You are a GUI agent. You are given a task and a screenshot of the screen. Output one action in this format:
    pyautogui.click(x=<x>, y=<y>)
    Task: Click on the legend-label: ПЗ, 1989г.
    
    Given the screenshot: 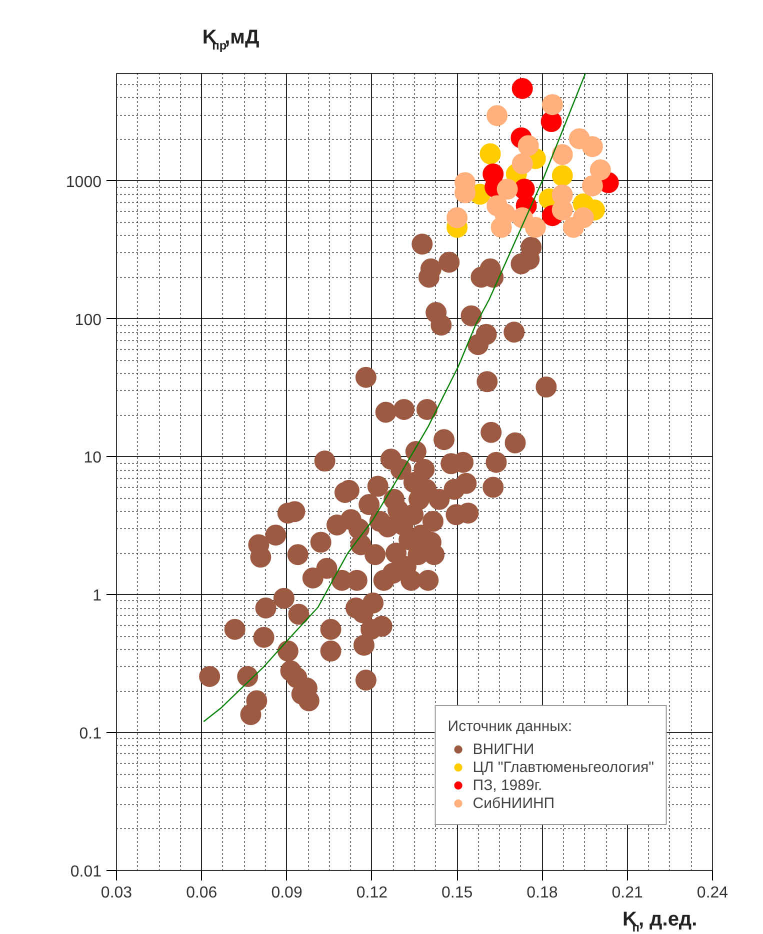 What is the action you would take?
    pyautogui.click(x=507, y=785)
    